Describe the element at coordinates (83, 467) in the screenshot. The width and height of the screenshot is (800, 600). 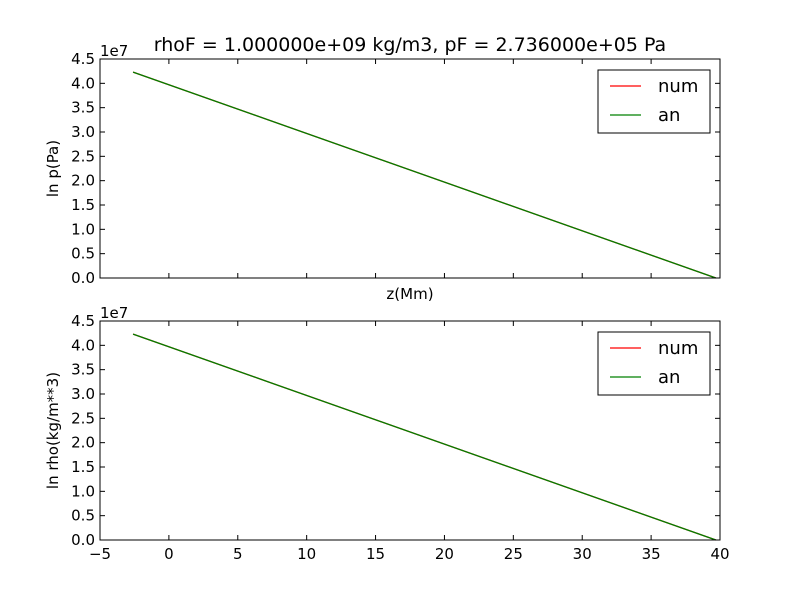
I see `panel-2-ytick-label: 1.5` at that location.